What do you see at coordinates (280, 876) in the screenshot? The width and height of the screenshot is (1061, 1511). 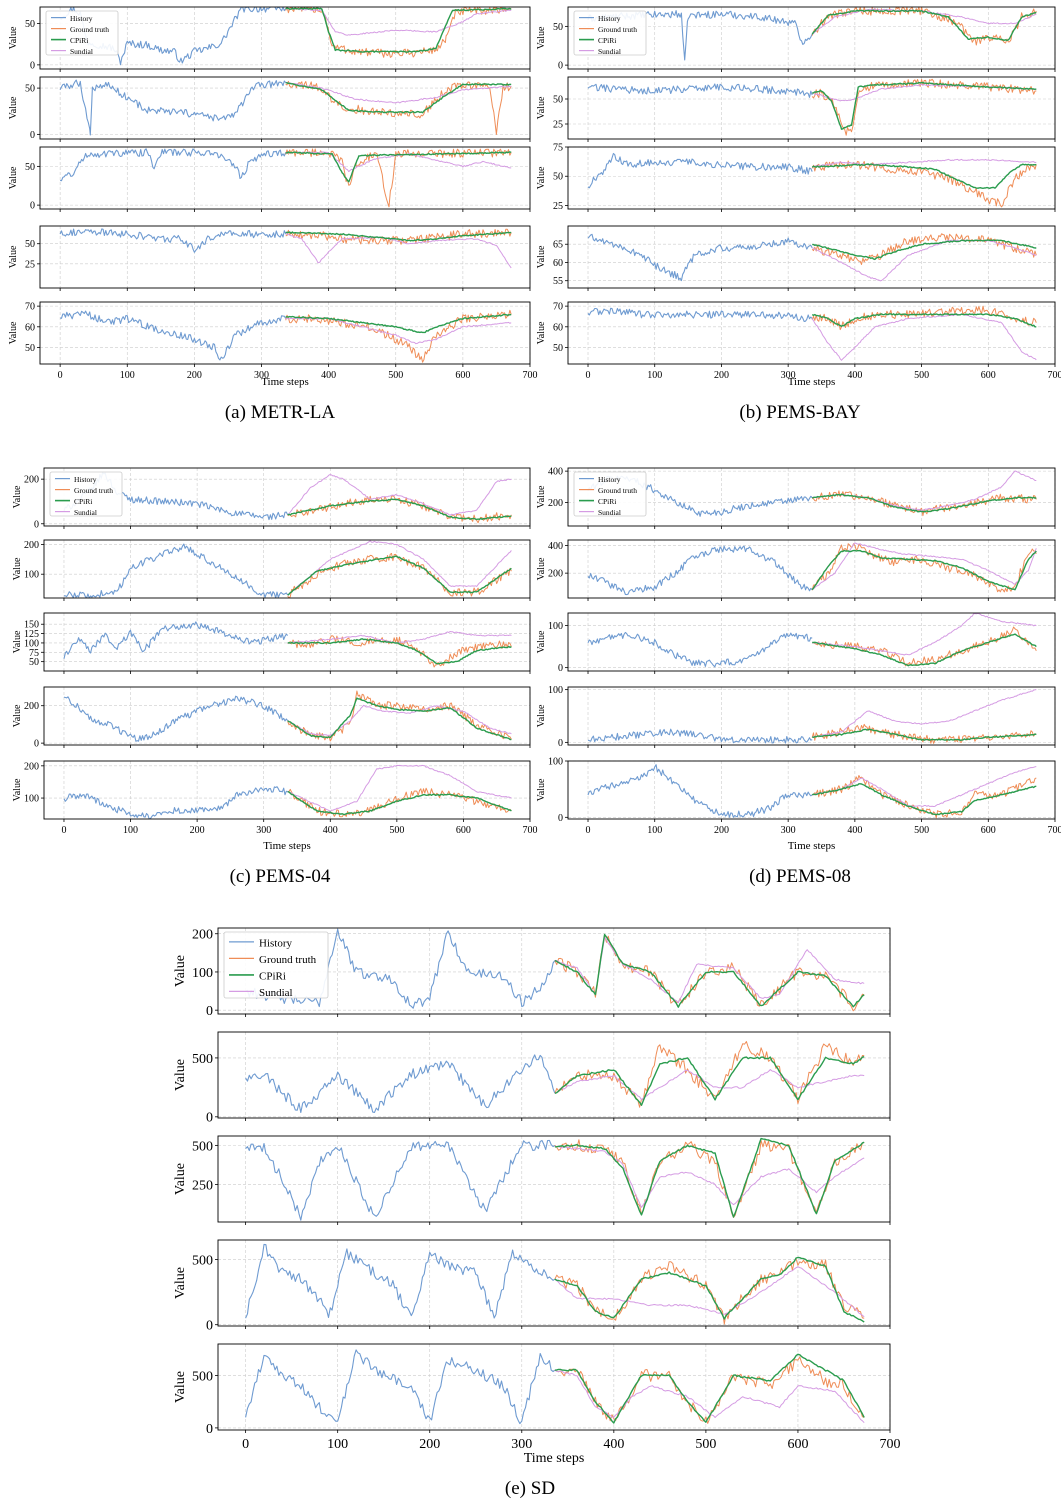 I see `caption-pems-04: (c) PEMS-04` at bounding box center [280, 876].